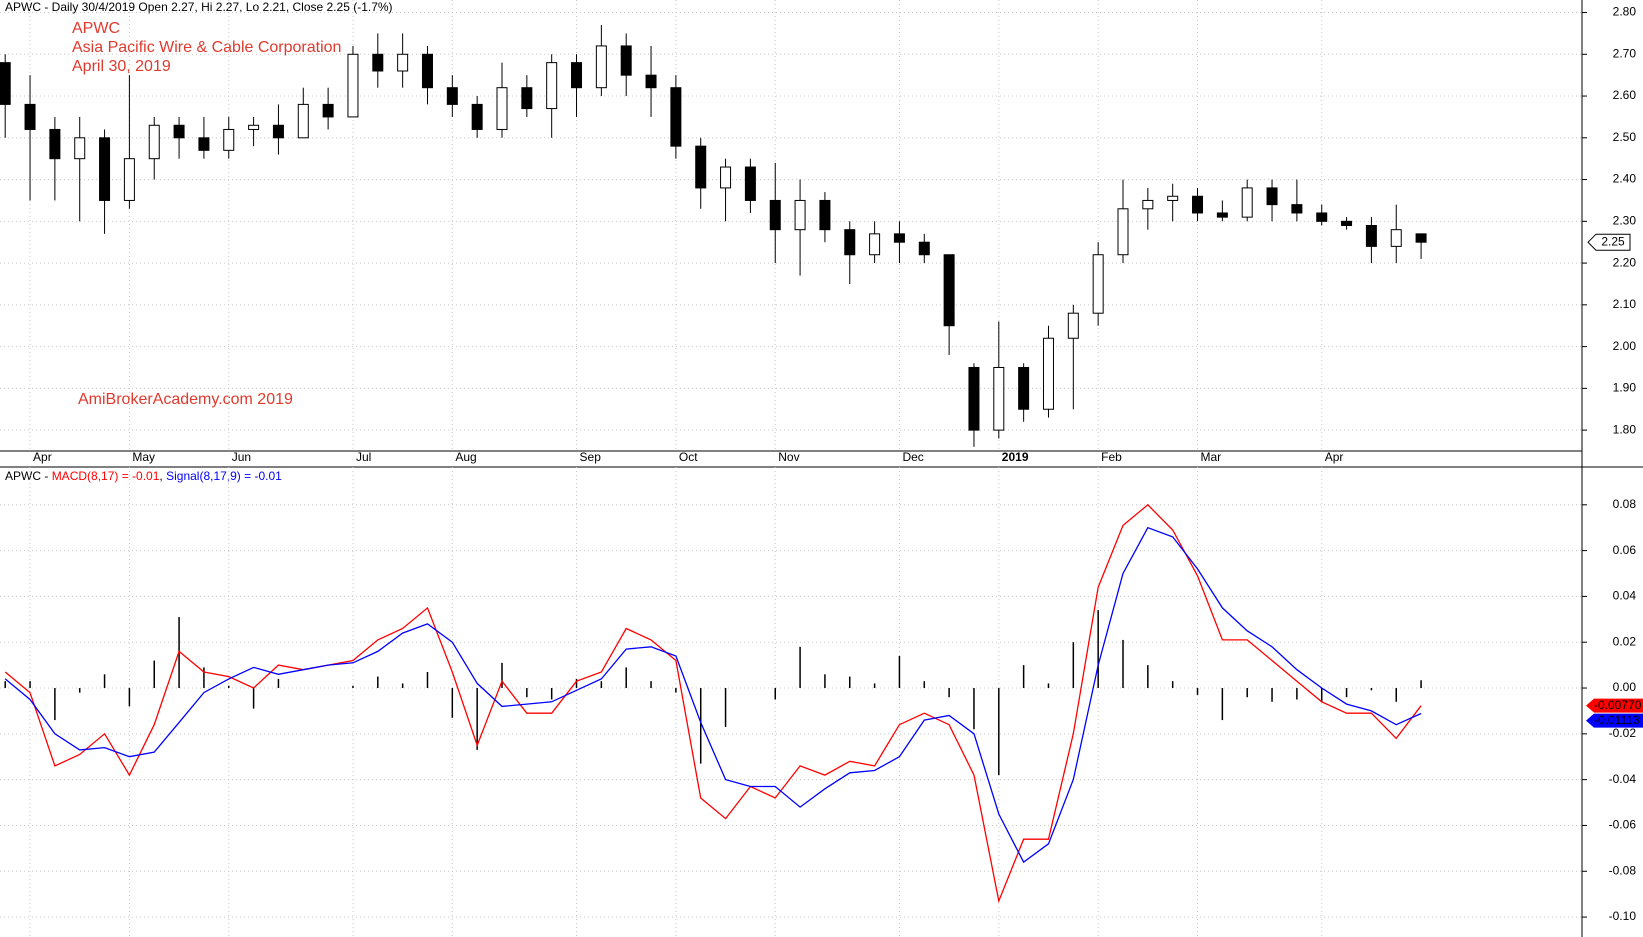 This screenshot has width=1643, height=937. What do you see at coordinates (1623, 870) in the screenshot?
I see `y-tick-label: -0.08` at bounding box center [1623, 870].